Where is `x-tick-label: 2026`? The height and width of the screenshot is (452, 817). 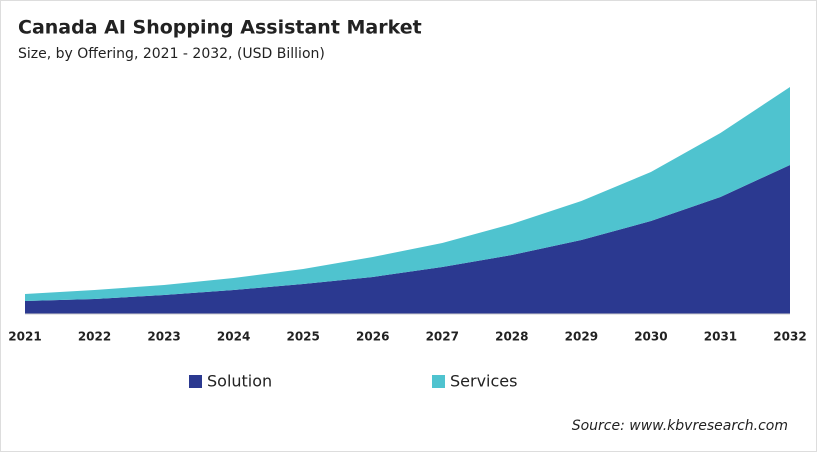
x-tick-label: 2026 is located at coordinates (372, 337).